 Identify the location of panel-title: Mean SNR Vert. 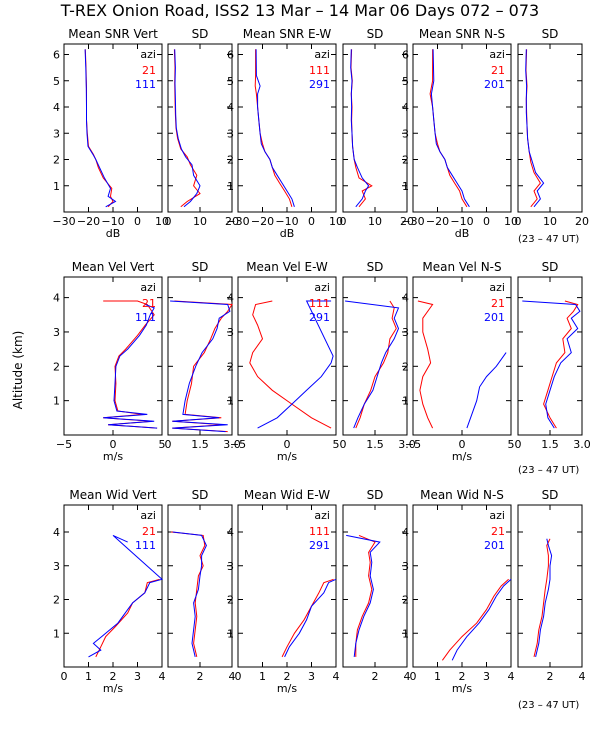
(113, 34).